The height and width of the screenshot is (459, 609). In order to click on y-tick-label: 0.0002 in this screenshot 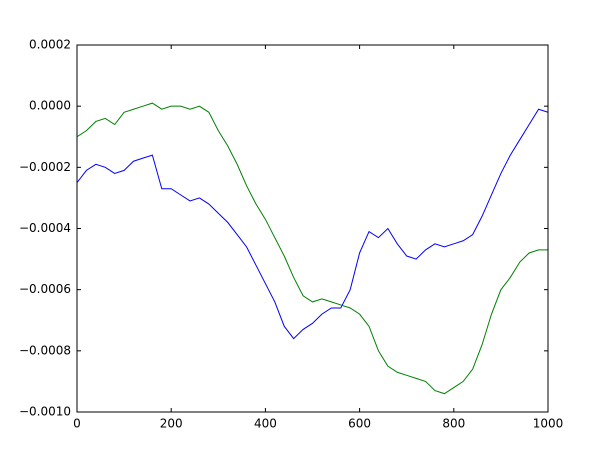, I will do `click(50, 45)`.